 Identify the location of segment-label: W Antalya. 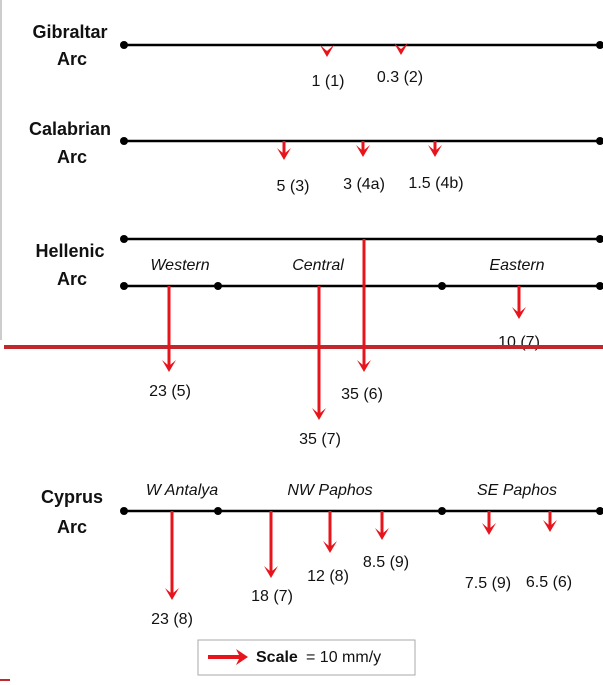
(182, 490).